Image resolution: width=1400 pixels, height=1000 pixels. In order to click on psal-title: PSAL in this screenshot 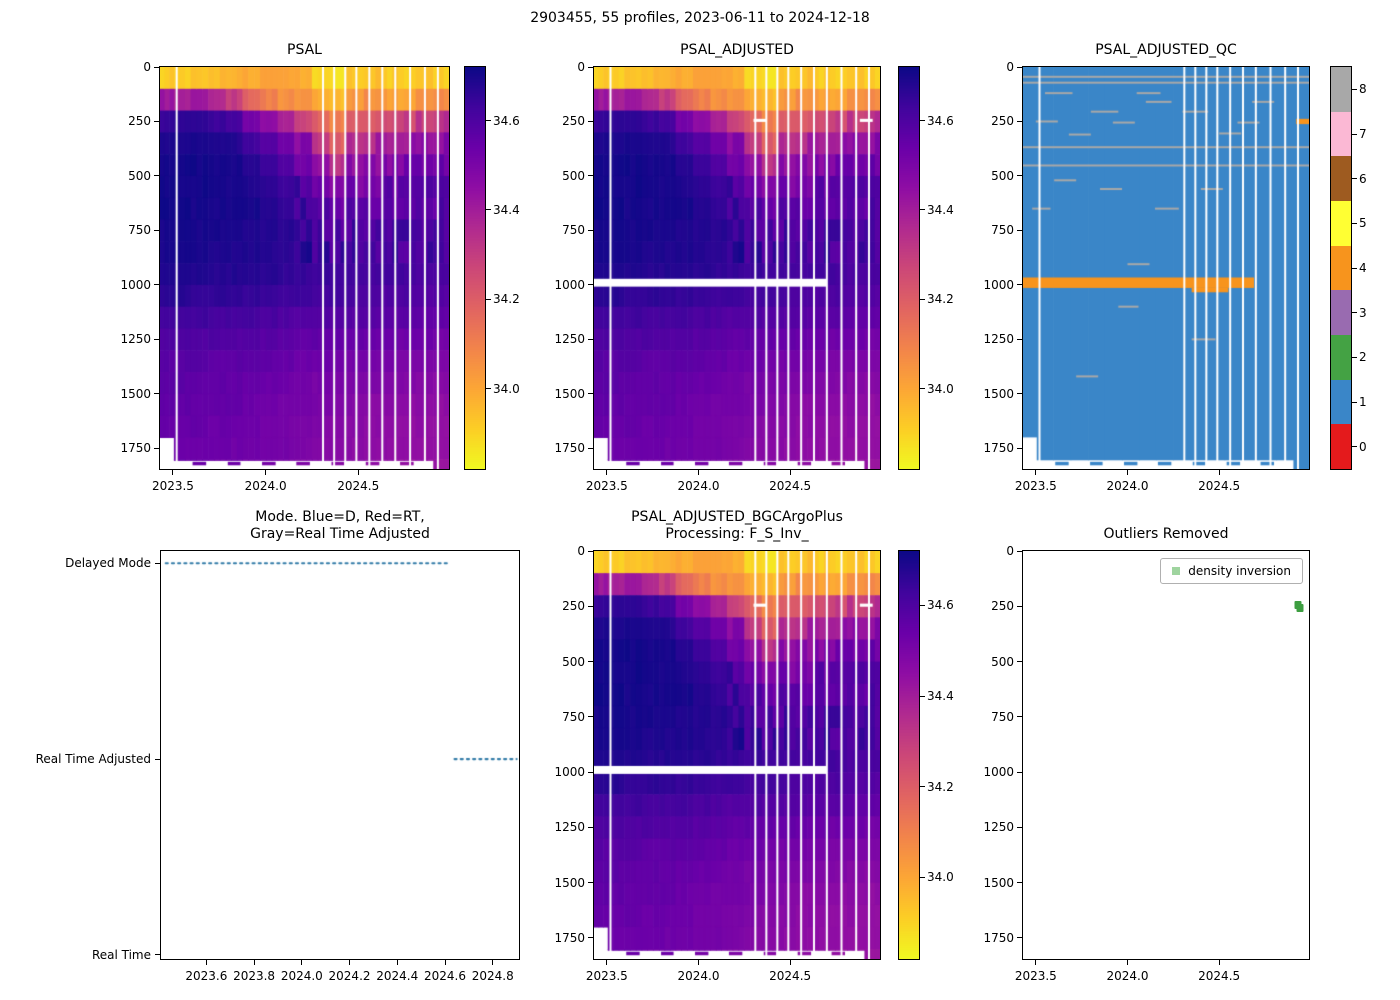, I will do `click(304, 50)`.